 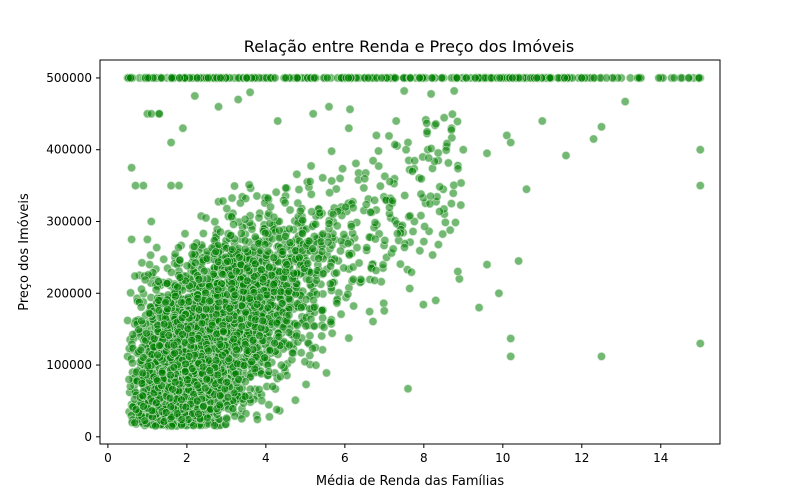 I want to click on x-tick-label: 14, so click(x=660, y=458).